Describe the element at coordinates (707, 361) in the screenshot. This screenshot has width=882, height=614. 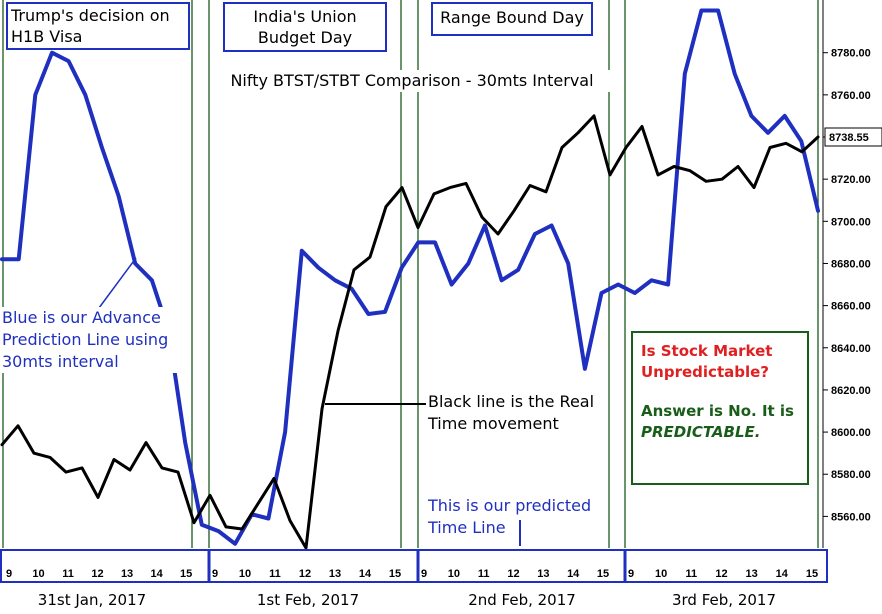
I see `question-text: Is Stock Market Unpredictable?` at that location.